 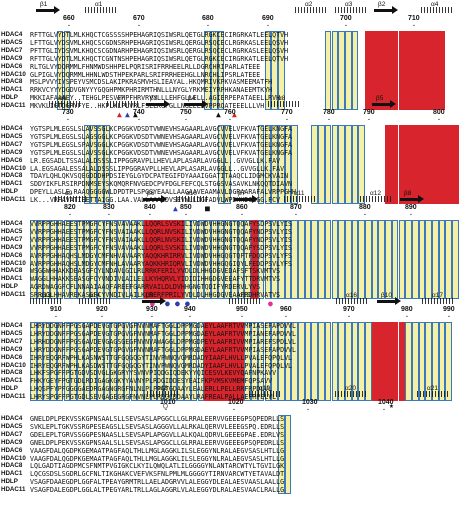 What do you see at coordinates (186, 112) in the screenshot?
I see `residue-number: 750` at bounding box center [186, 112].